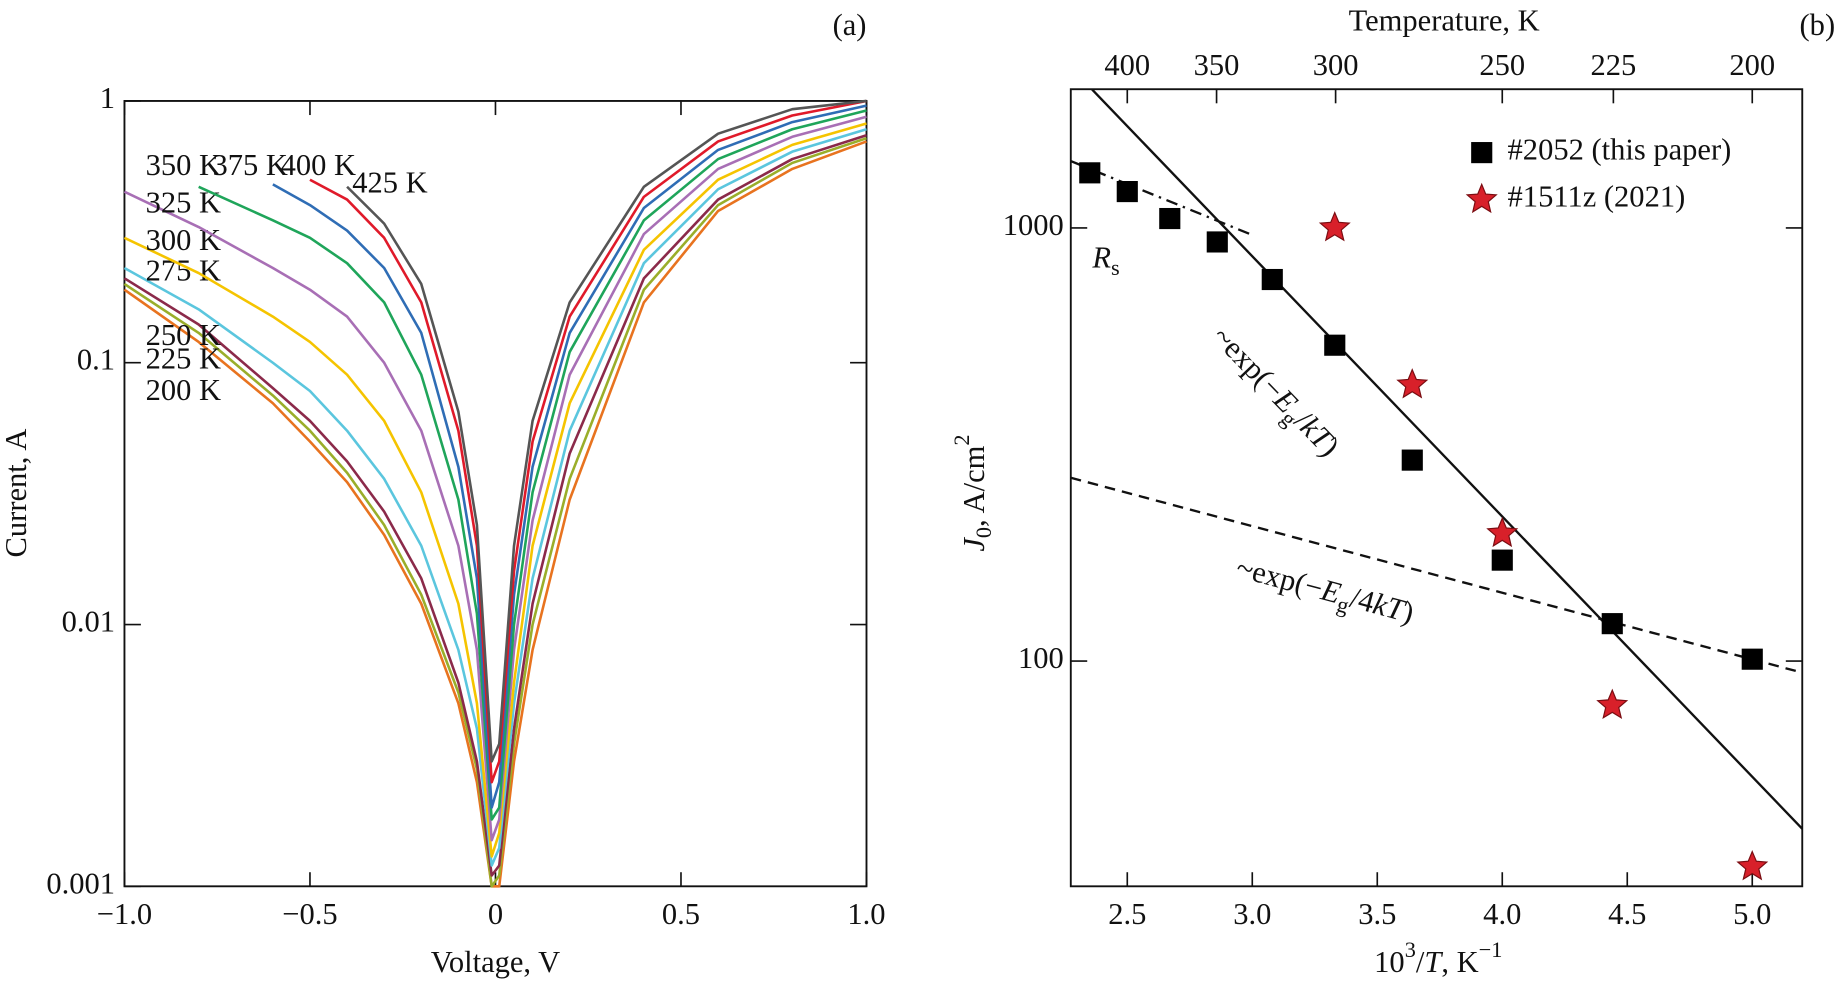  Describe the element at coordinates (1818, 25) in the screenshot. I see `panel-label: (b)` at that location.